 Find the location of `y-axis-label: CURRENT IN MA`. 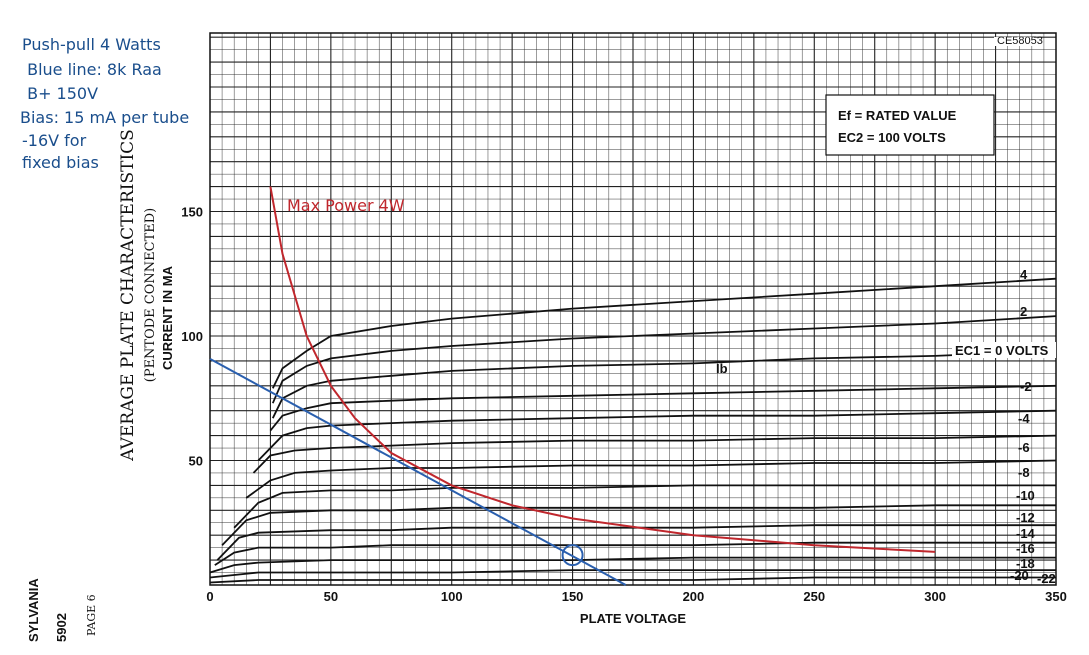

y-axis-label: CURRENT IN MA is located at coordinates (167, 317).